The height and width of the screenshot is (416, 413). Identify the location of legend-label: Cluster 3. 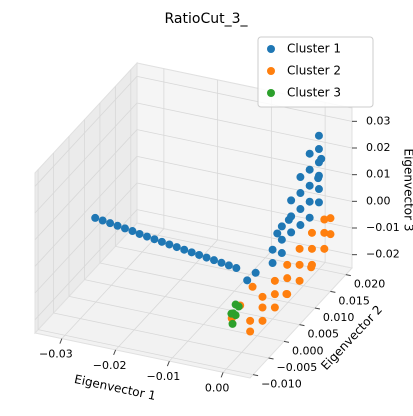
(314, 93).